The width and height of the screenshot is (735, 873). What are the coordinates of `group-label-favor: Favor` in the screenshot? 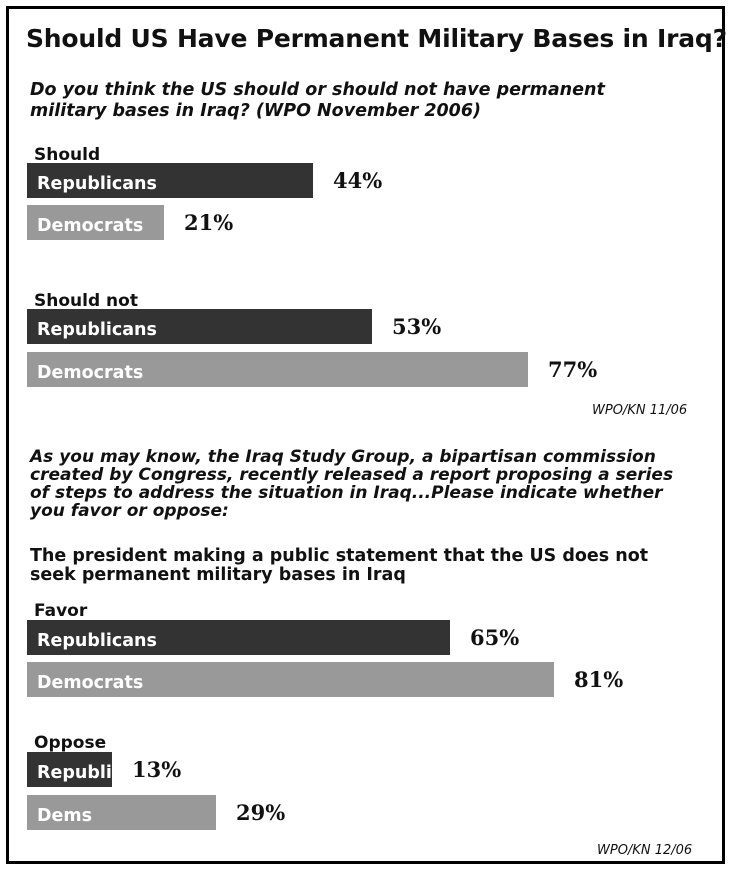 It's located at (61, 611).